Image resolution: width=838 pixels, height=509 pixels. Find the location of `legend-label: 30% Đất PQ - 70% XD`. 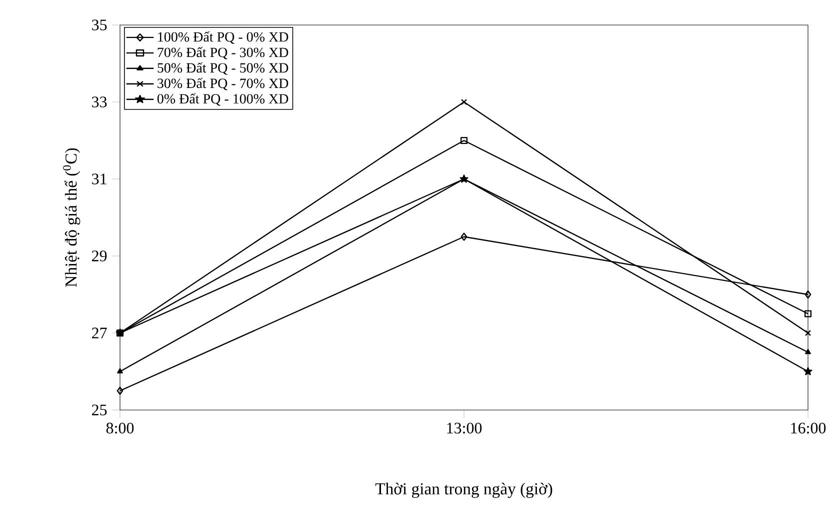

legend-label: 30% Đất PQ - 70% XD is located at coordinates (223, 84).